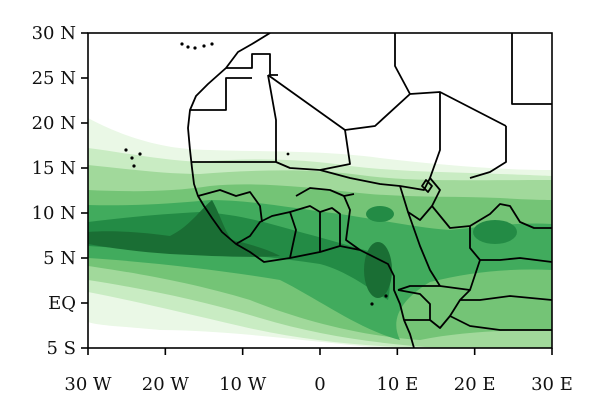  What do you see at coordinates (54, 123) in the screenshot?
I see `lat-tick-label: 20 N` at bounding box center [54, 123].